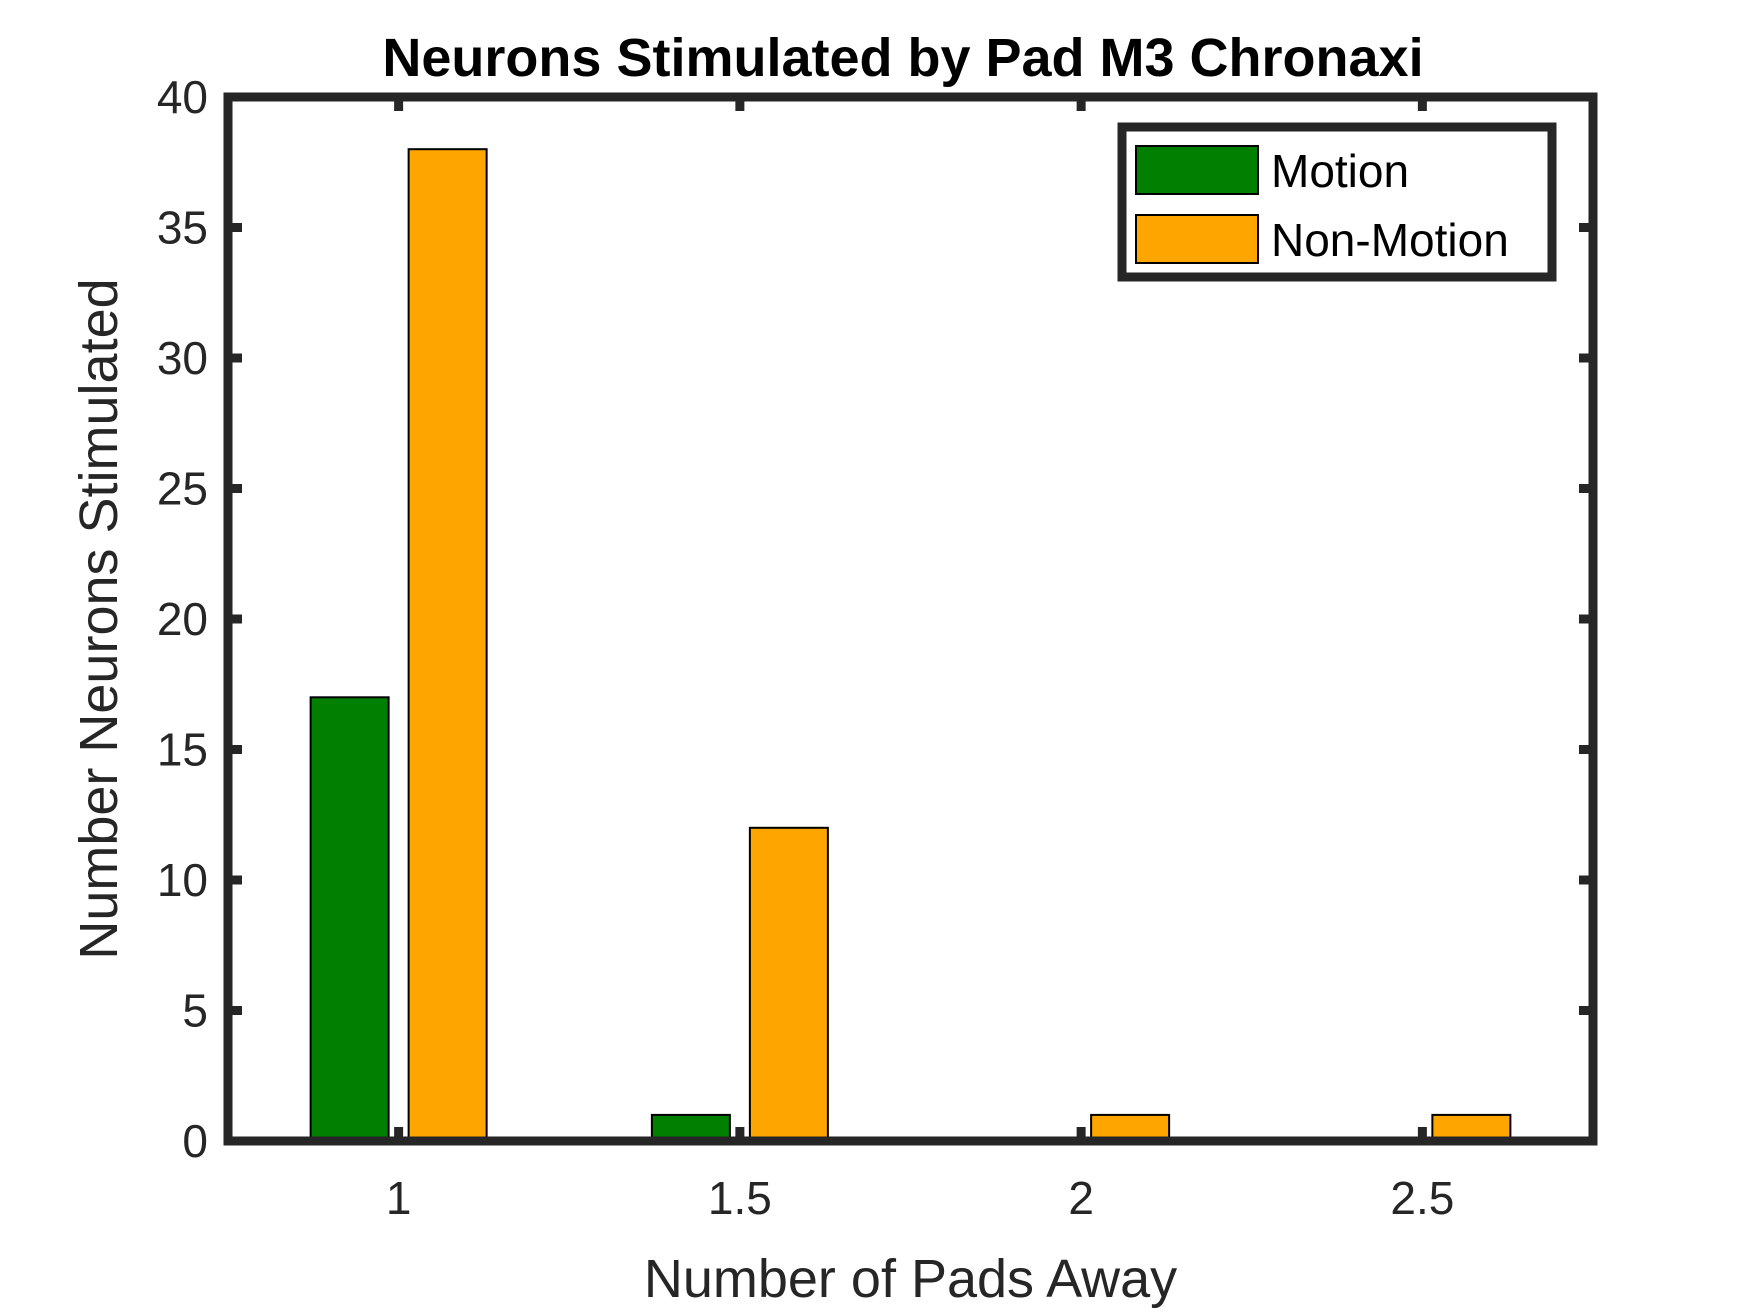  I want to click on y-tick-label: 20, so click(182, 619).